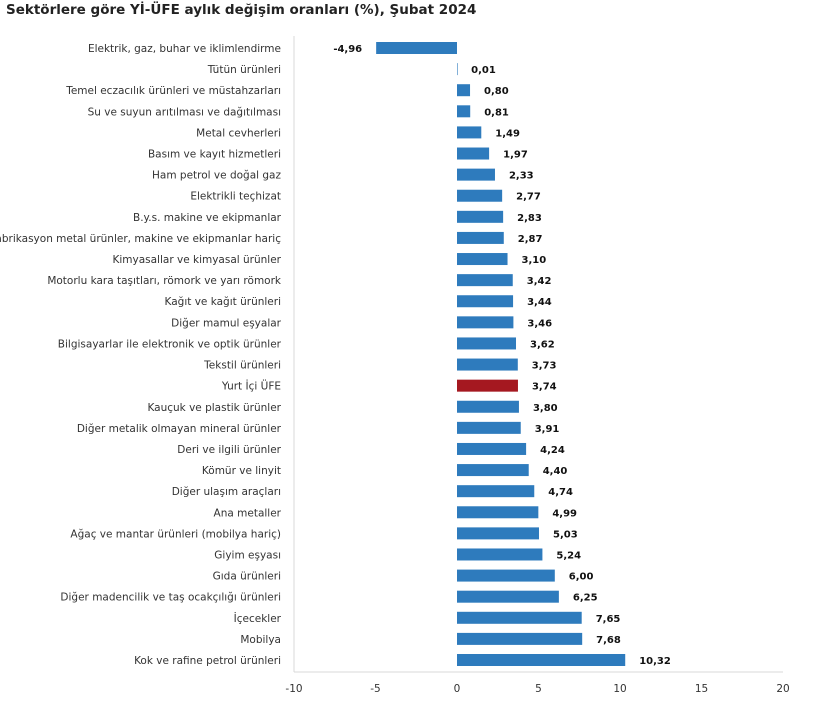 This screenshot has height=703, width=814. What do you see at coordinates (565, 534) in the screenshot?
I see `data-label: 5,03` at bounding box center [565, 534].